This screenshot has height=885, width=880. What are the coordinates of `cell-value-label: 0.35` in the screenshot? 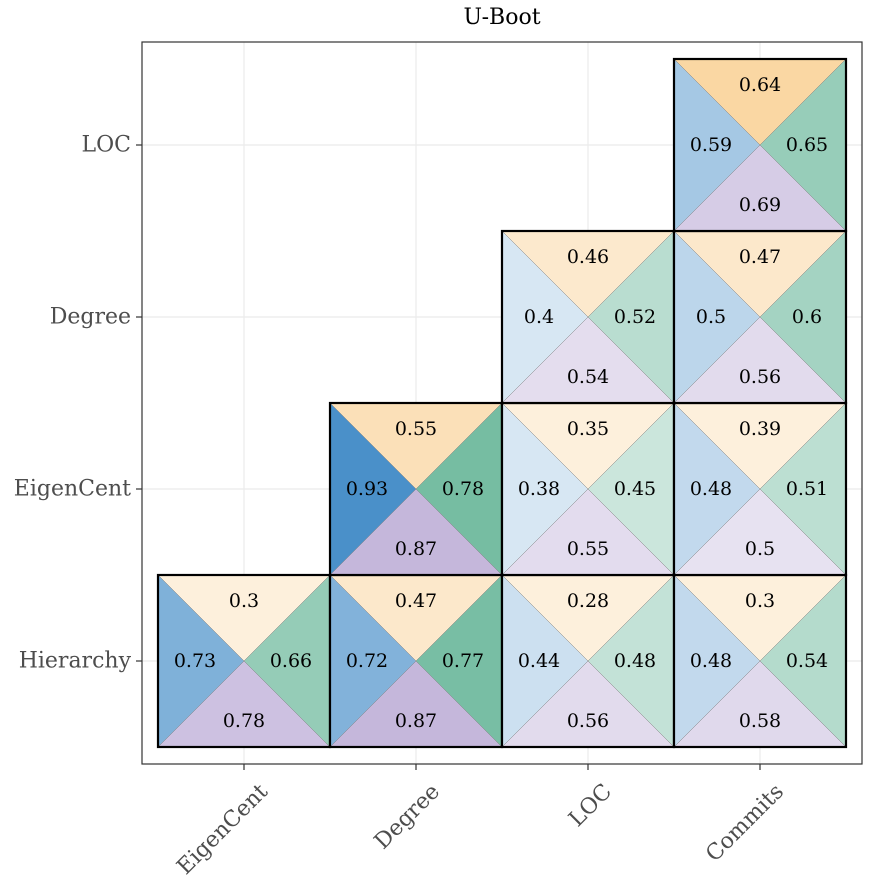 It's located at (588, 429).